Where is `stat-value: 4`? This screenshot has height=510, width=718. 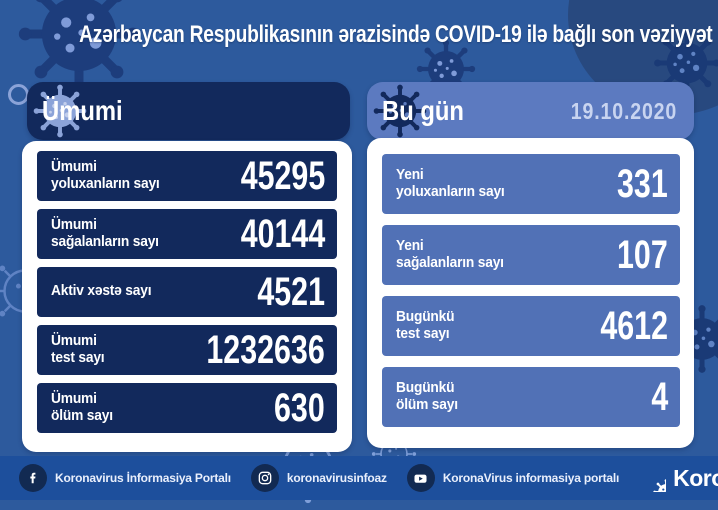 stat-value: 4 is located at coordinates (659, 397).